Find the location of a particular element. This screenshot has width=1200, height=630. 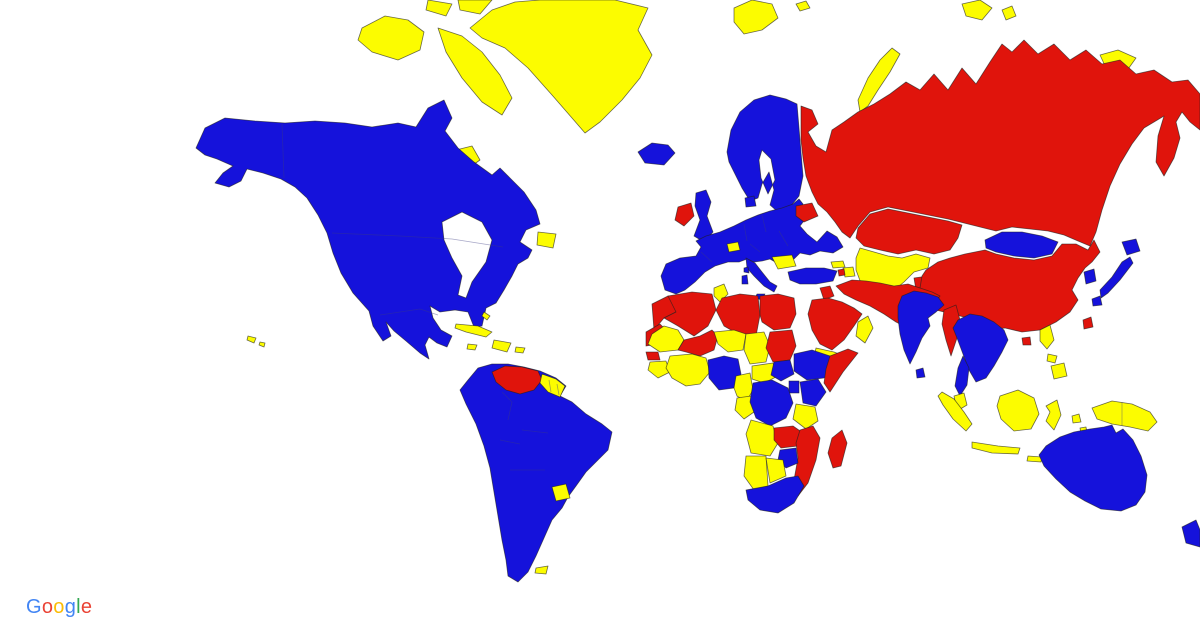

region-new-guinea is located at coordinates (1124, 416).